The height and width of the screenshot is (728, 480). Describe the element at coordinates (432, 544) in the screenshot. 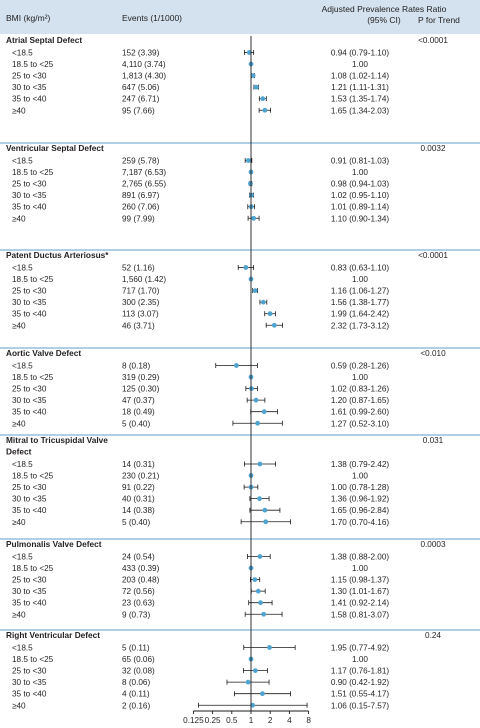

I see `p-trend-value: 0.0003` at that location.